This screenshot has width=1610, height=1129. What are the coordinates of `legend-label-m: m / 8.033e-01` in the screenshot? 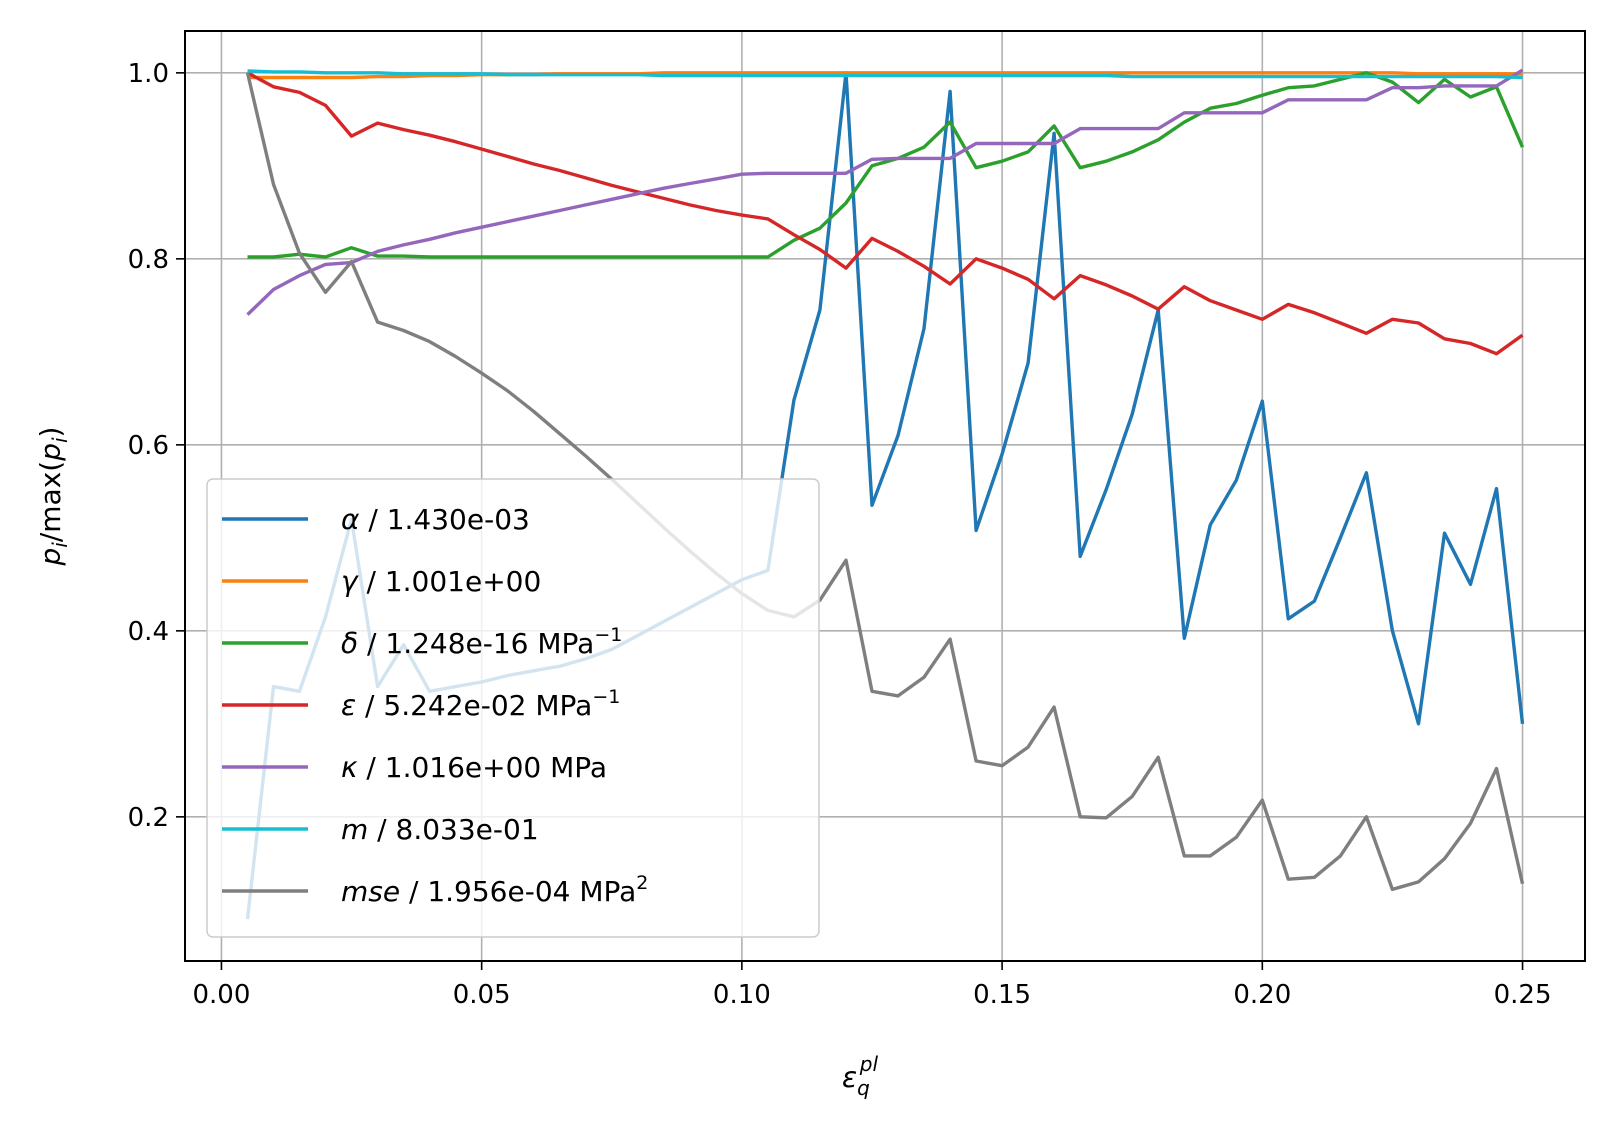 It's located at (440, 829).